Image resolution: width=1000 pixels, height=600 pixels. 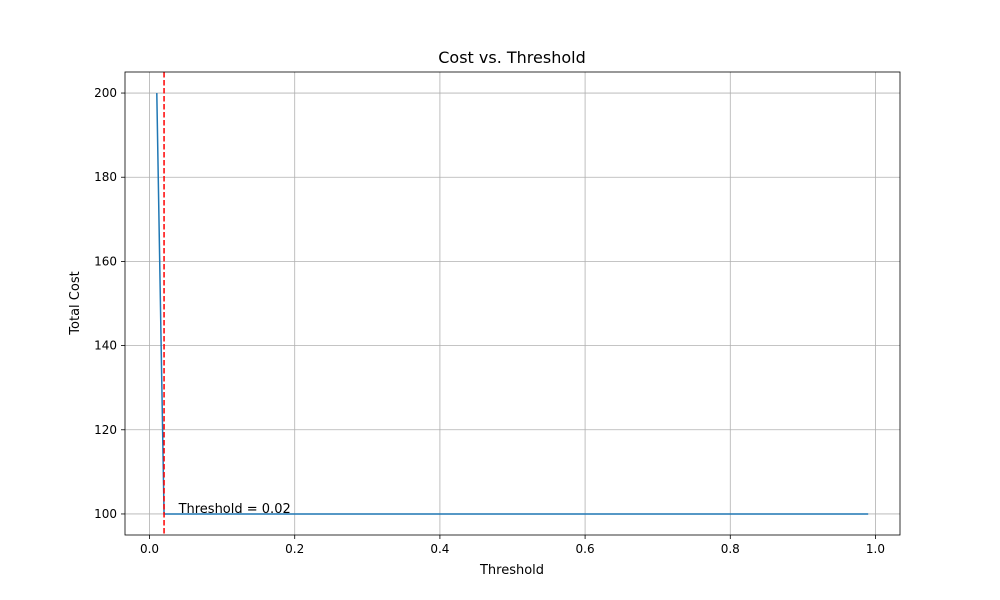 What do you see at coordinates (149, 549) in the screenshot?
I see `x-tick-label: 0.0` at bounding box center [149, 549].